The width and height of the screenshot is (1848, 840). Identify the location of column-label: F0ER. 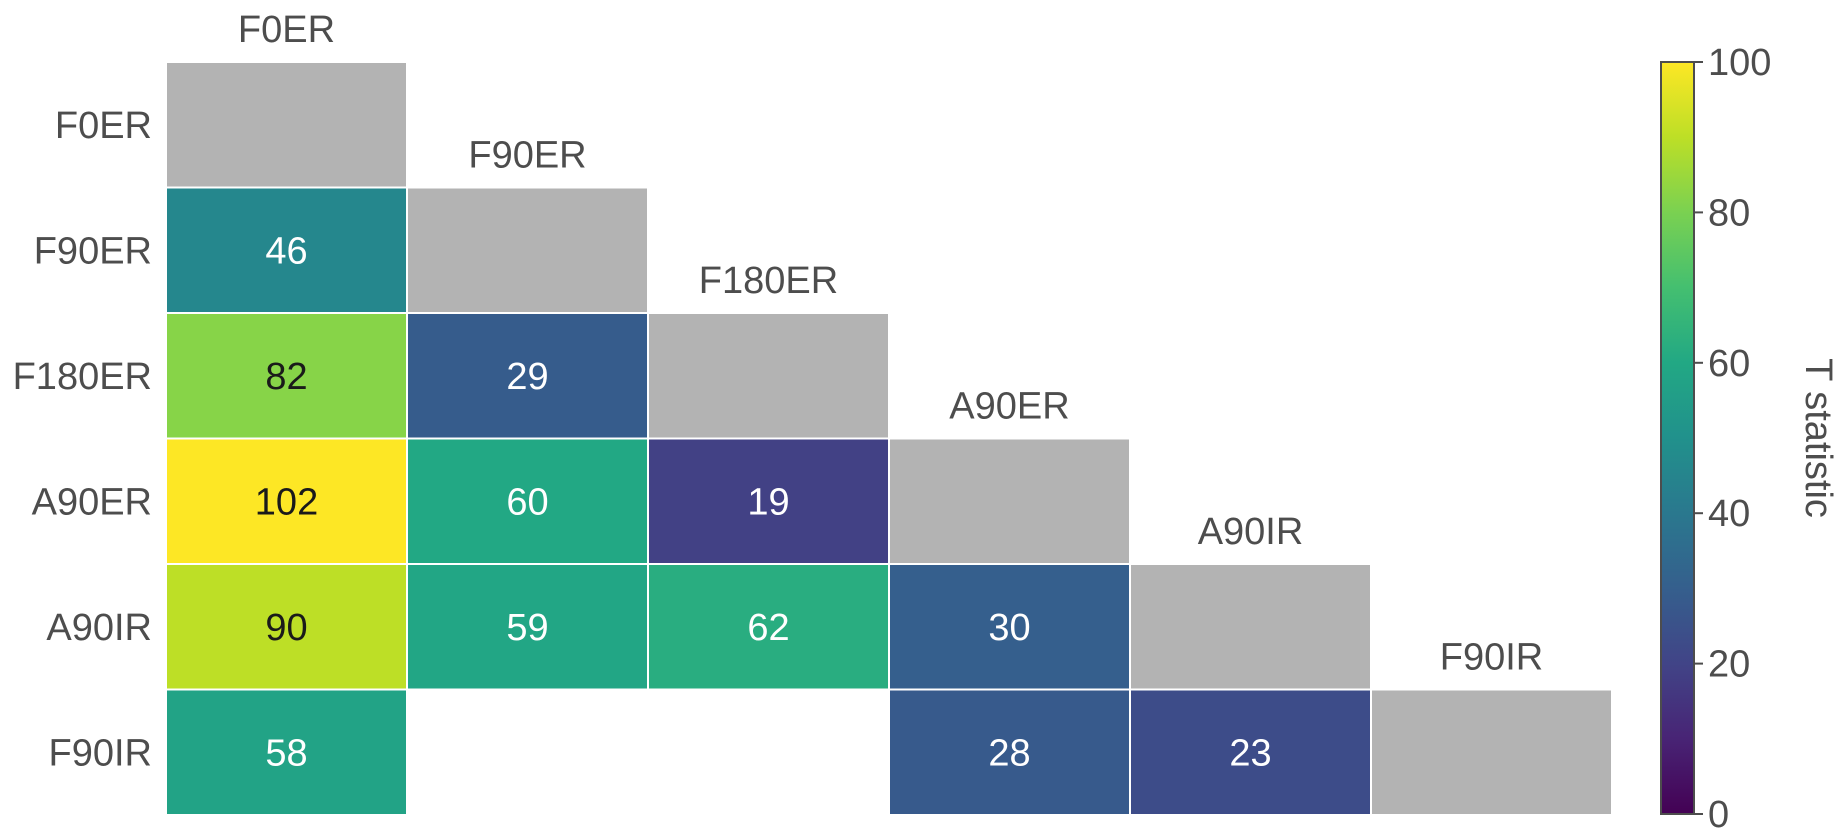
(286, 30).